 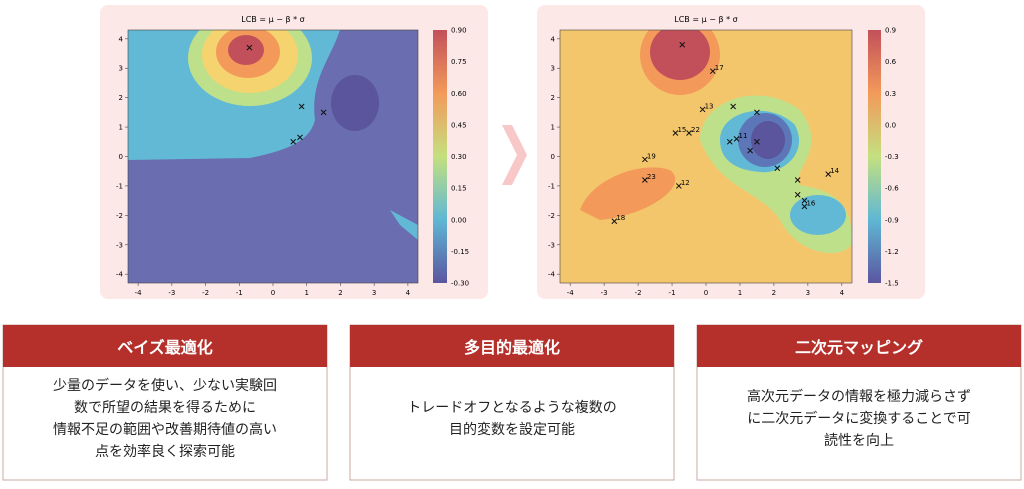 I want to click on colorbar, so click(x=440, y=156).